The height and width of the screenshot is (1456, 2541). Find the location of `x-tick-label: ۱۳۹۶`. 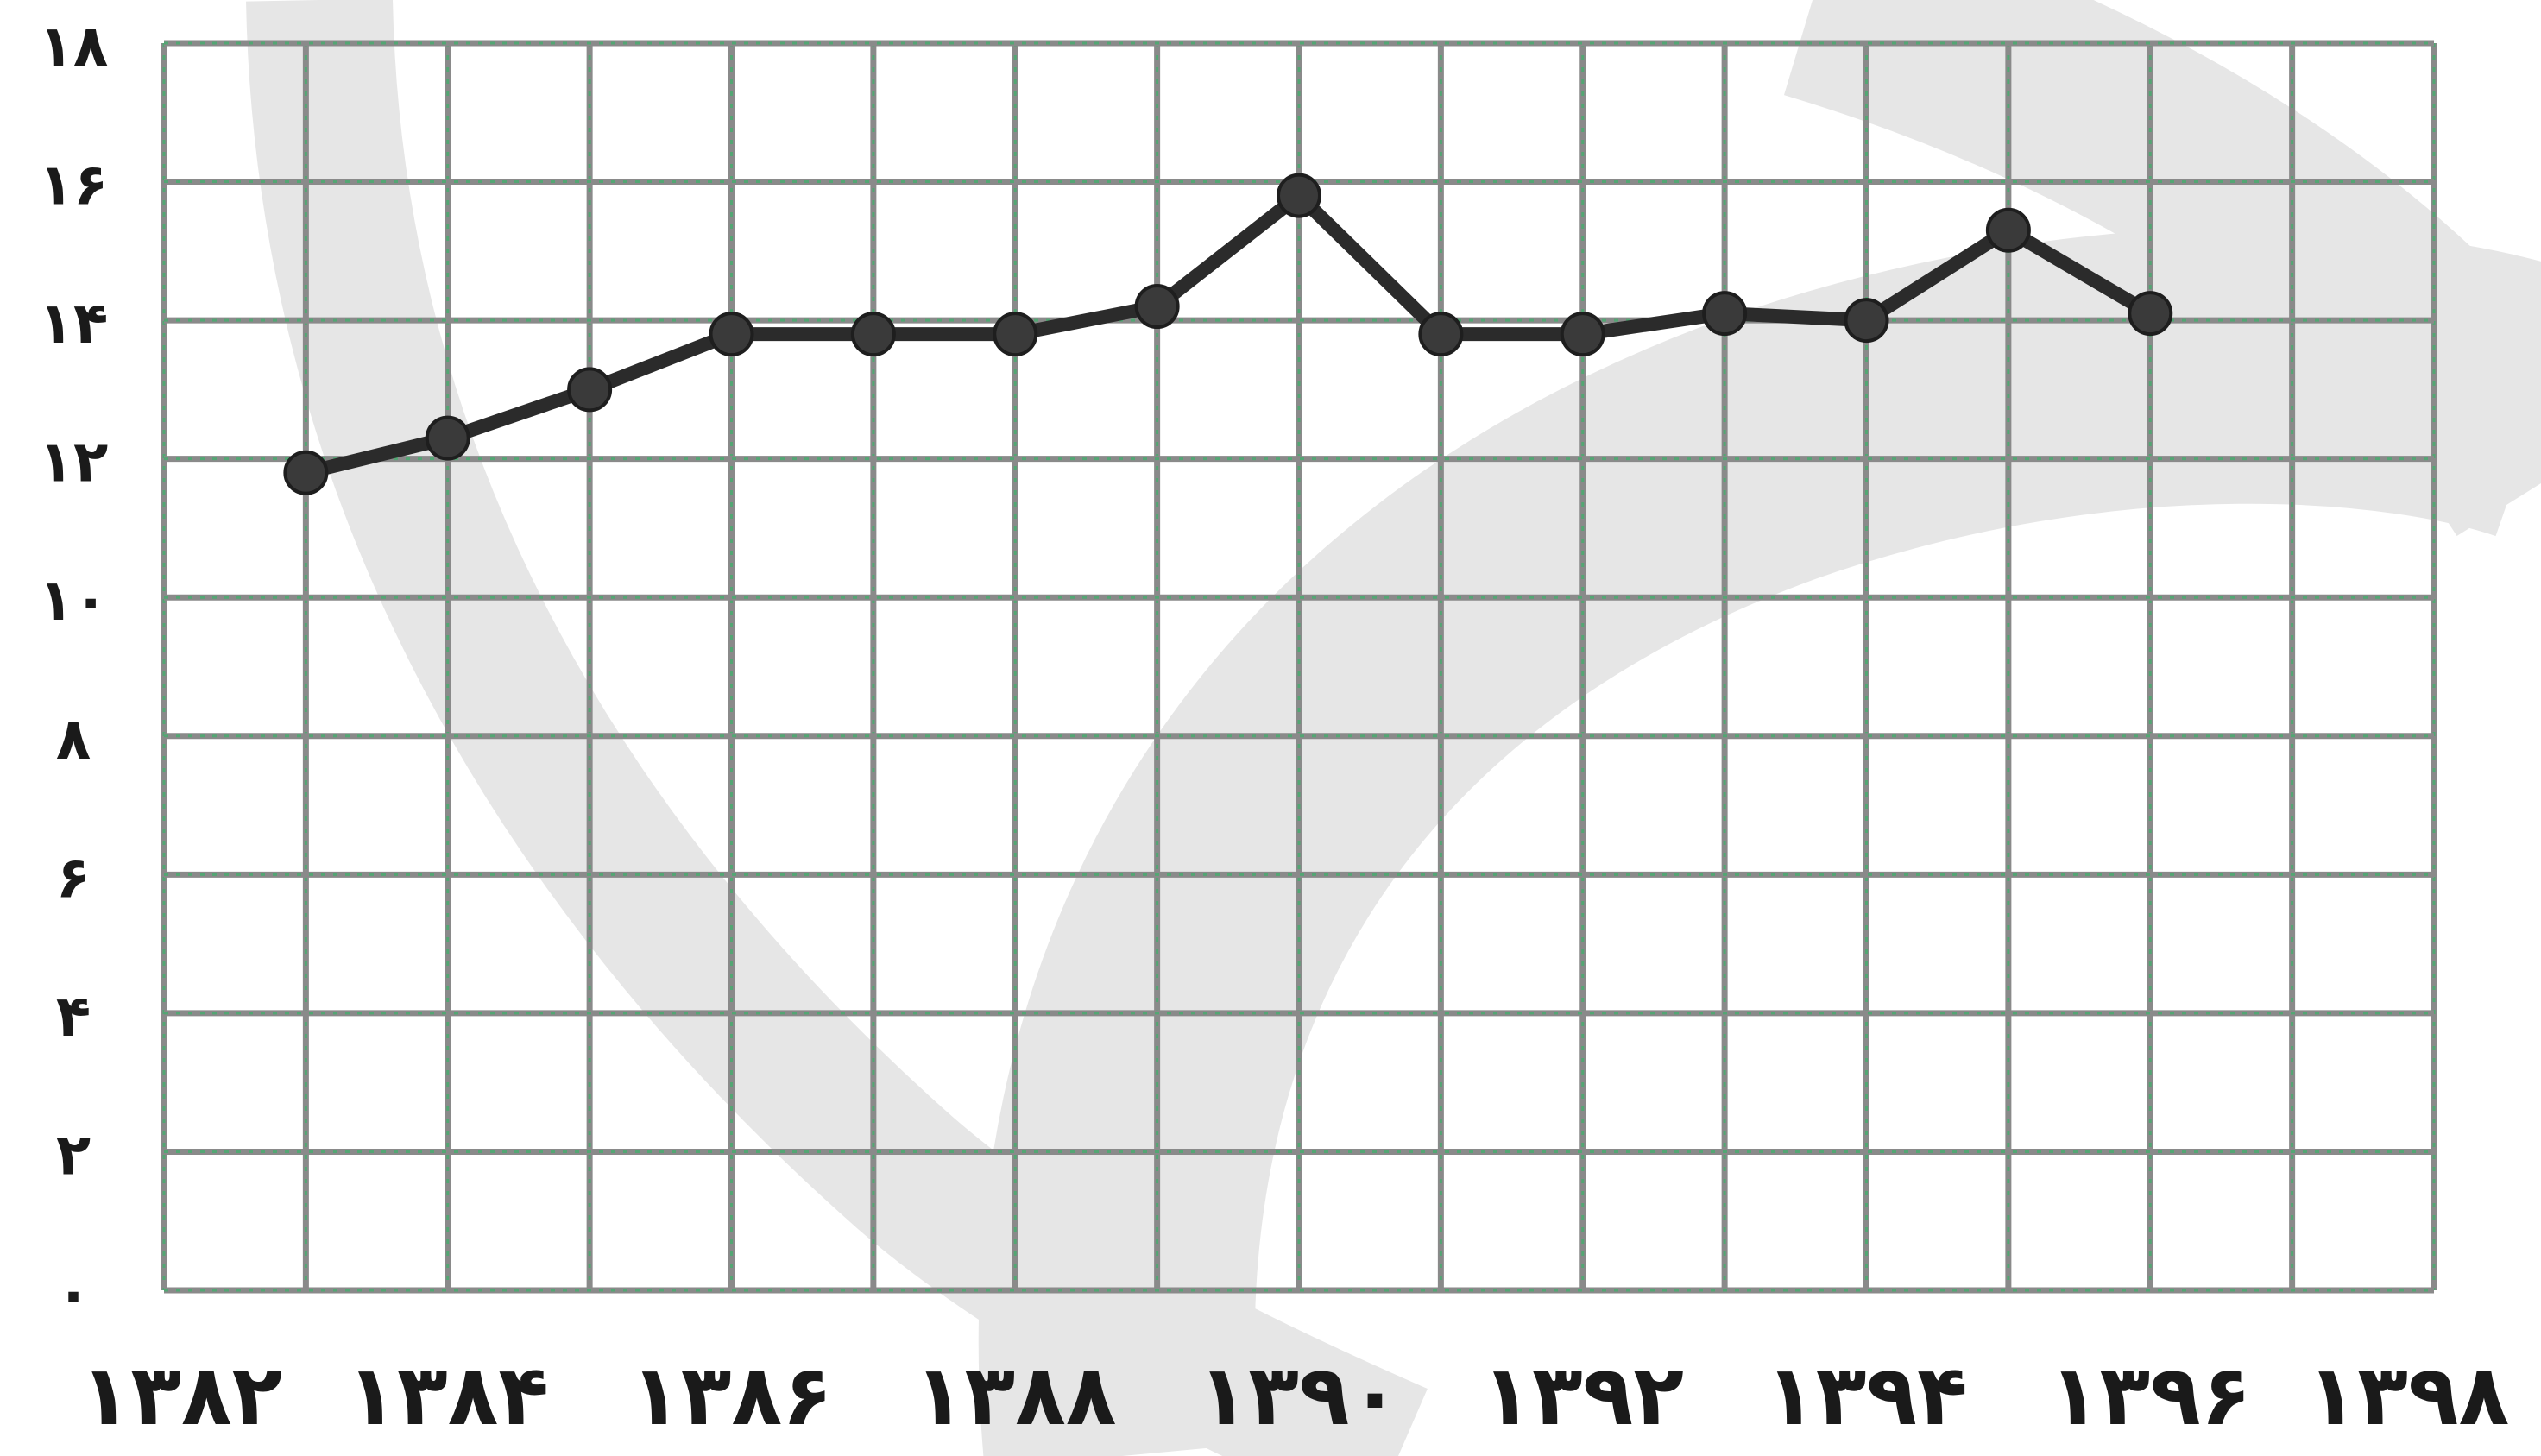

x-tick-label: ۱۳۹۶ is located at coordinates (2150, 1396).